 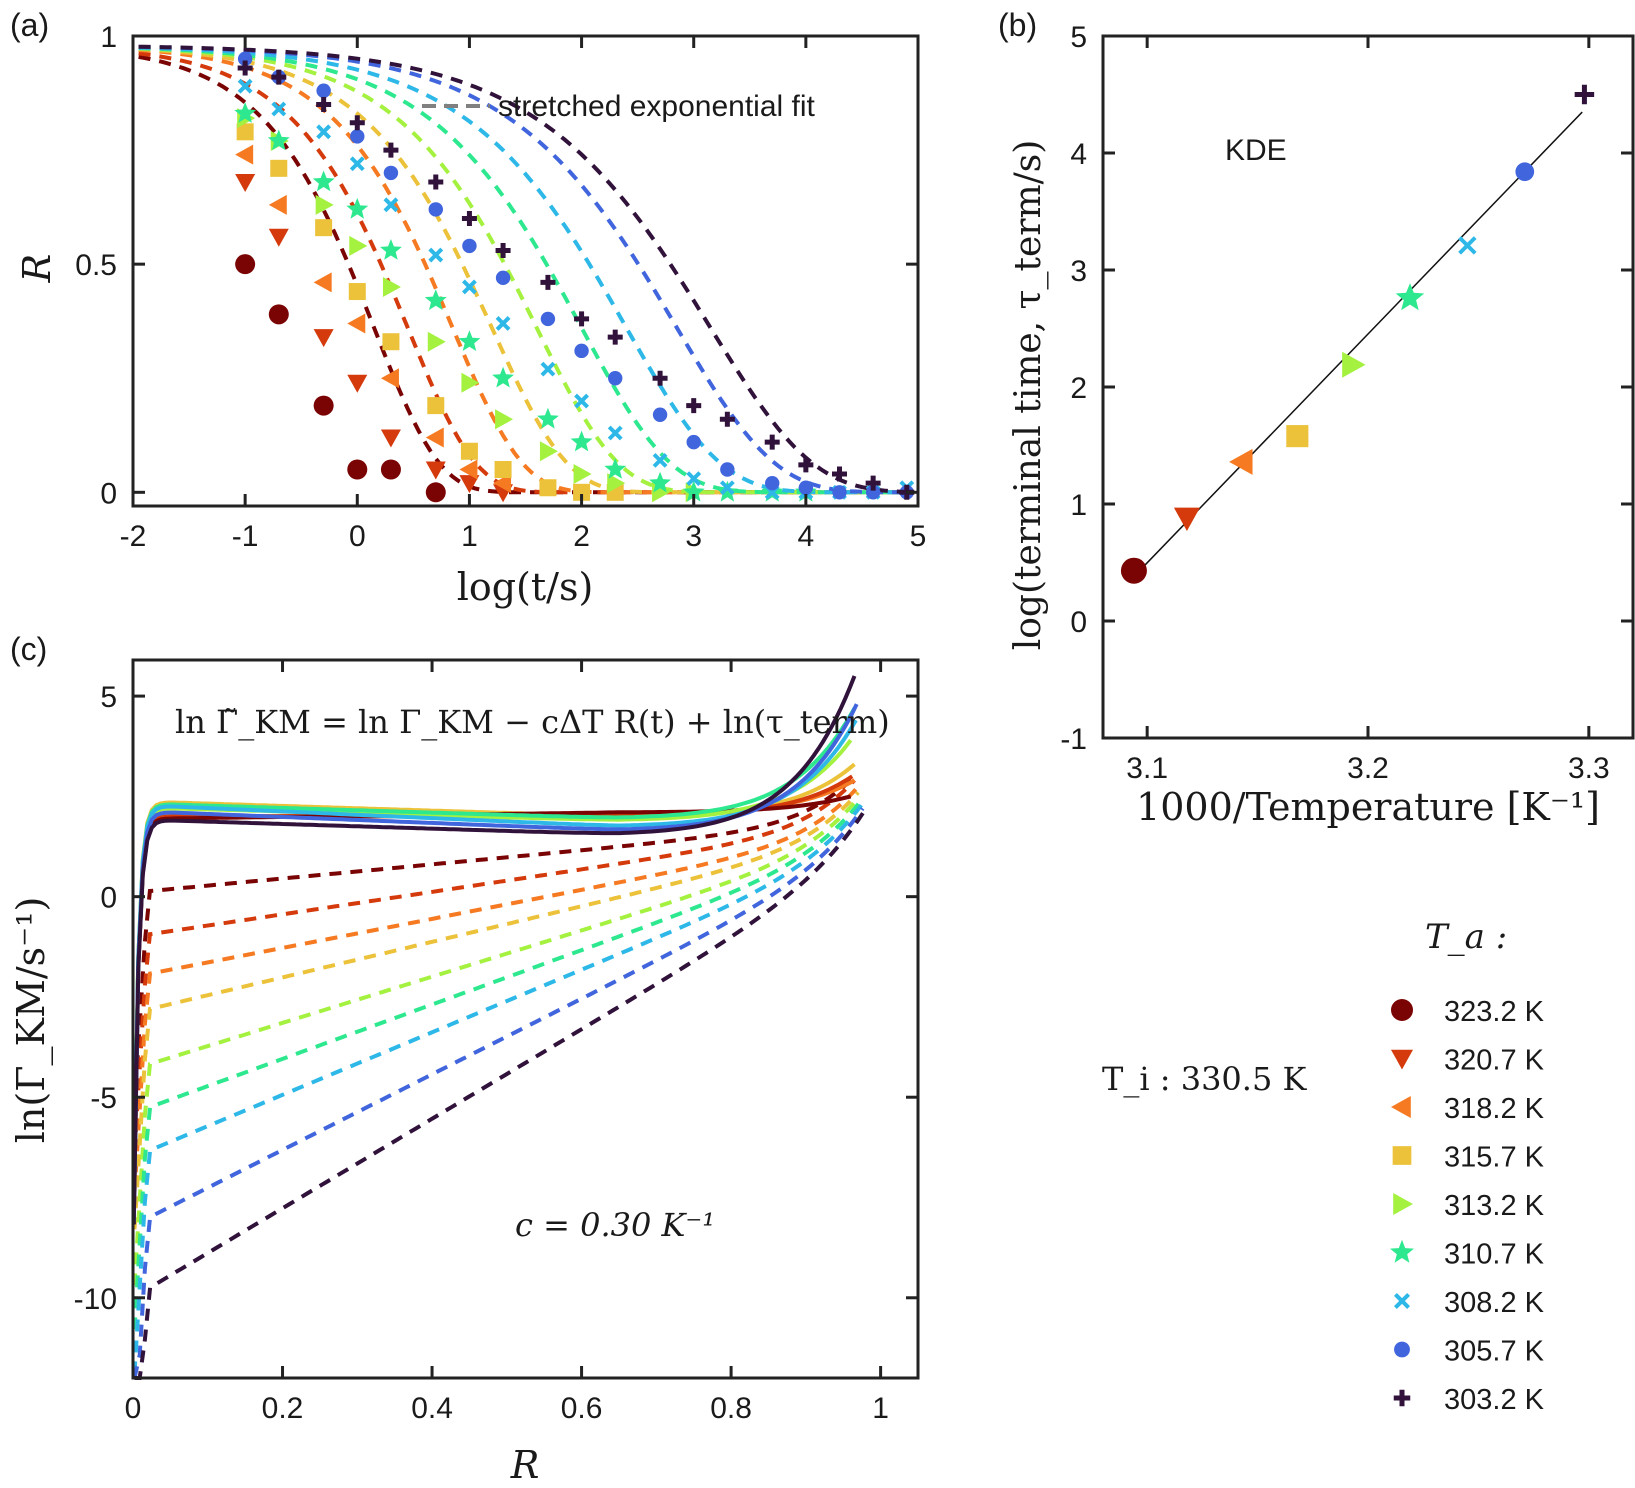 I want to click on panel-c-ytick-label: 0, so click(x=108, y=898).